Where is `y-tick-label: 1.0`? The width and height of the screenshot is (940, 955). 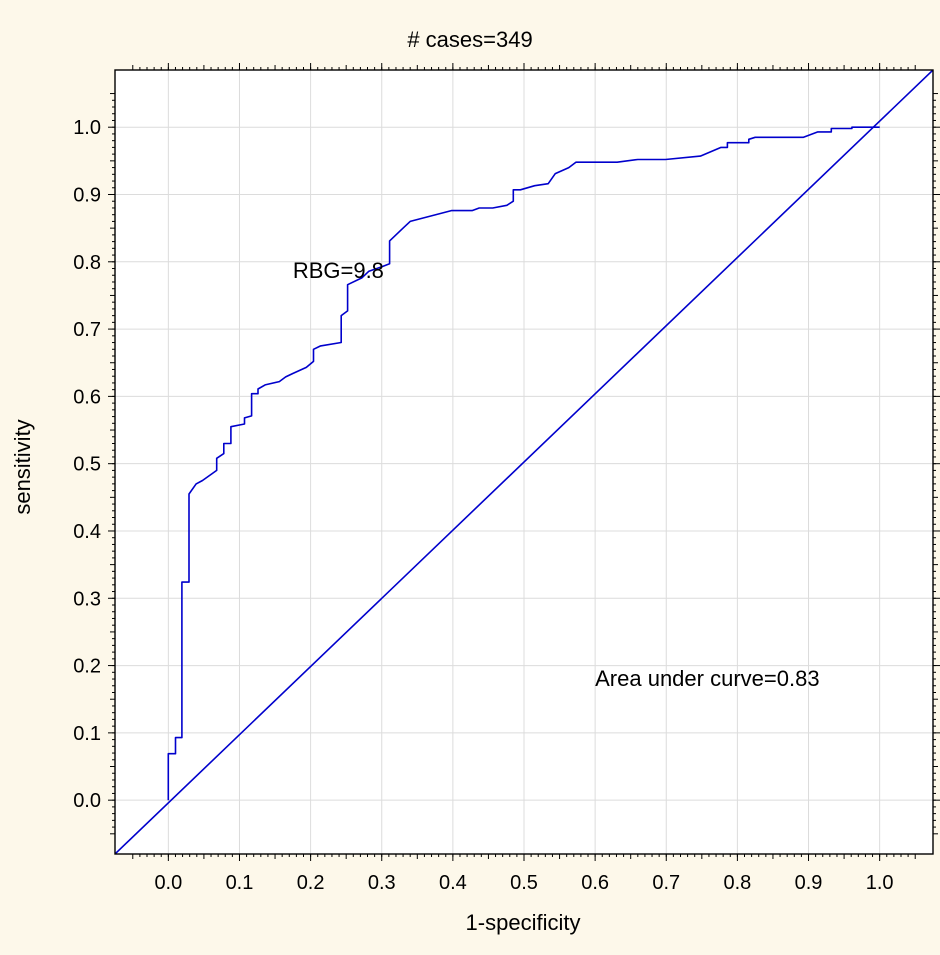 y-tick-label: 1.0 is located at coordinates (87, 128).